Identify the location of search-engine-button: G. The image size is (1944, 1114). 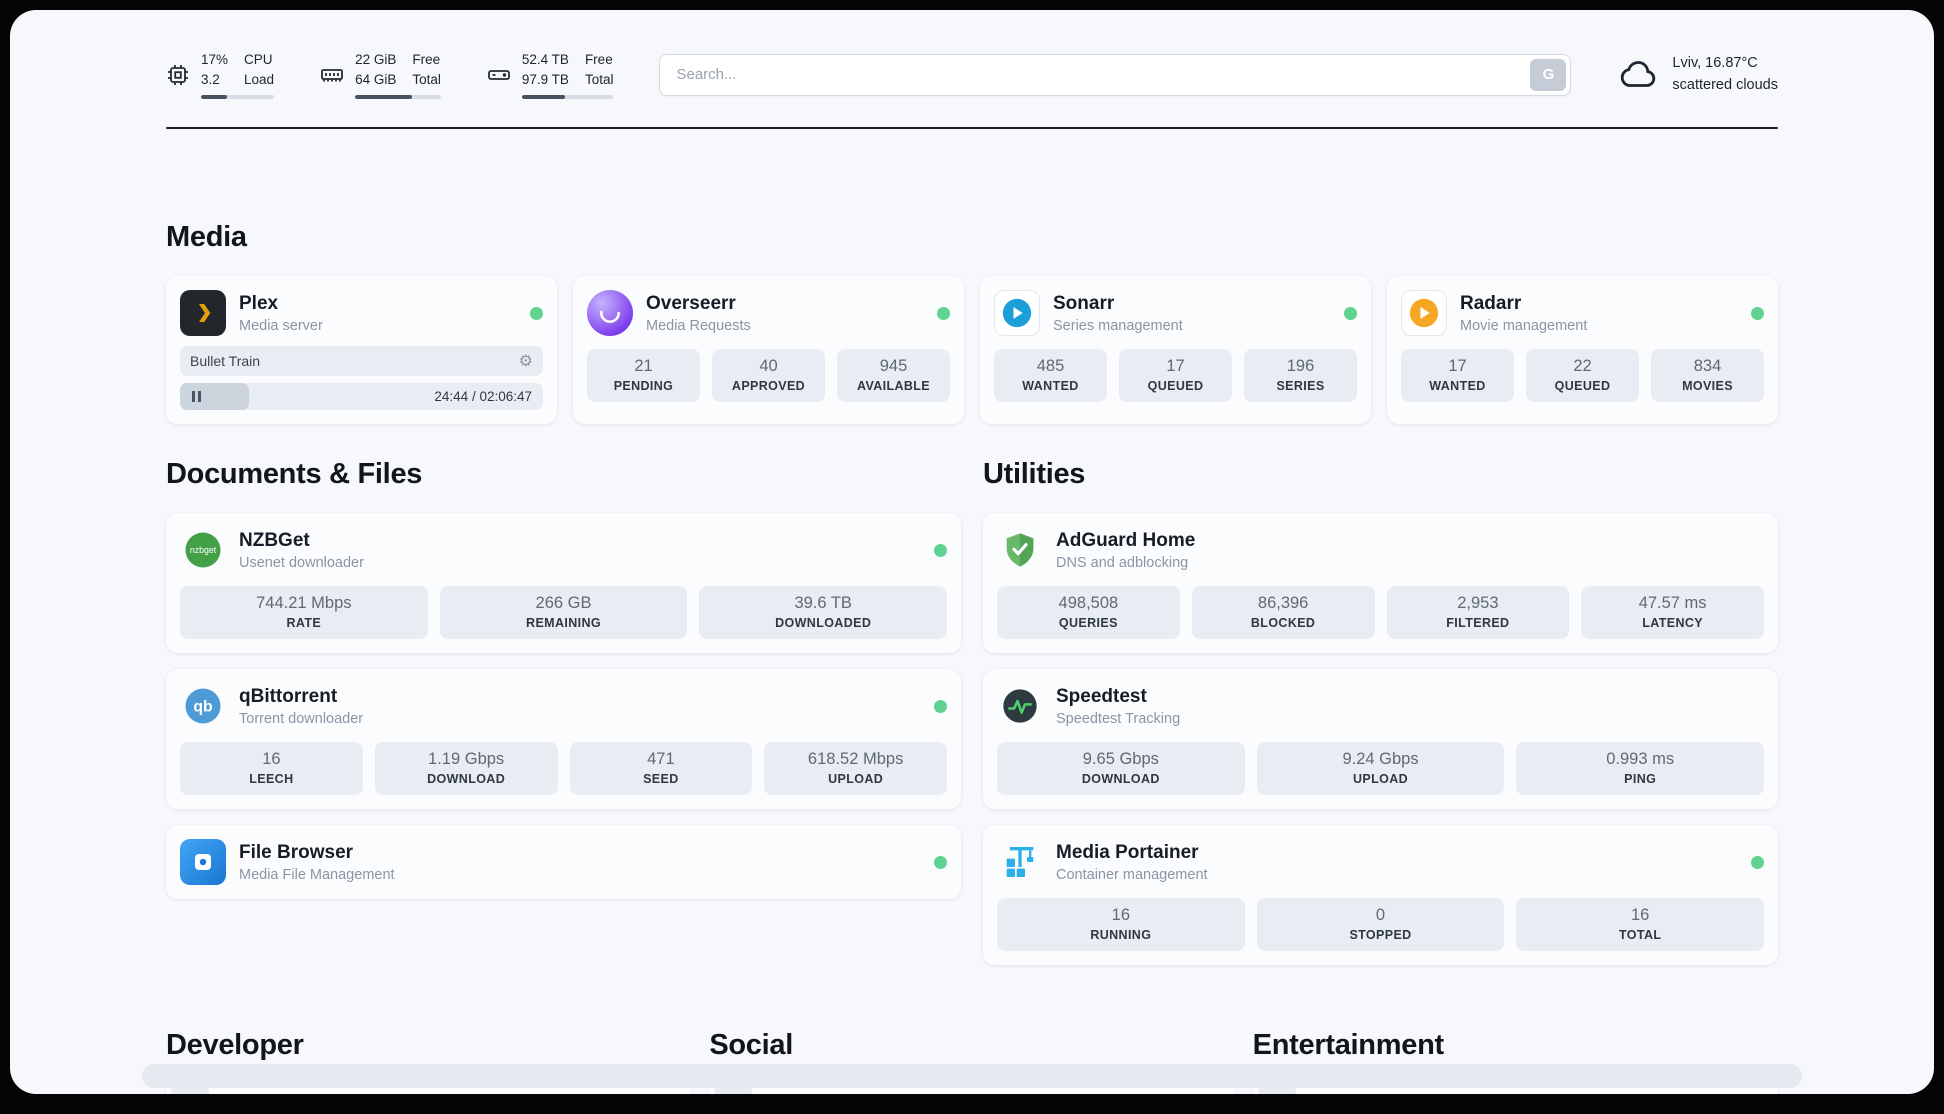
(1548, 74).